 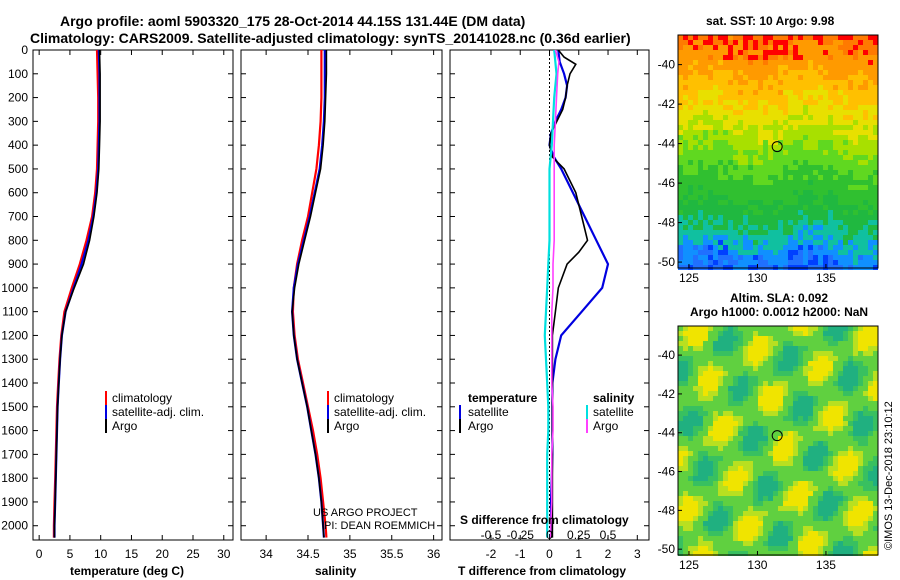 What do you see at coordinates (826, 278) in the screenshot?
I see `map-lon-label: 135` at bounding box center [826, 278].